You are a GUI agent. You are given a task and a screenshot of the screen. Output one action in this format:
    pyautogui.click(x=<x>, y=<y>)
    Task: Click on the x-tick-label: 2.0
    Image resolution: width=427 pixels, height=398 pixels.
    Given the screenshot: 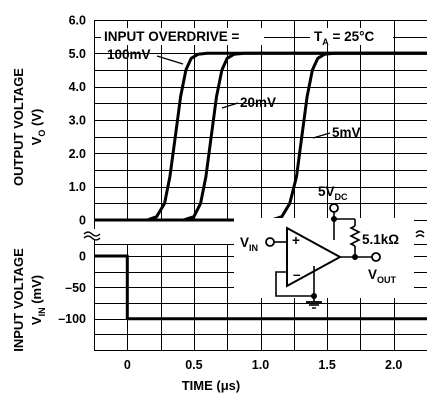 What is the action you would take?
    pyautogui.click(x=393, y=365)
    